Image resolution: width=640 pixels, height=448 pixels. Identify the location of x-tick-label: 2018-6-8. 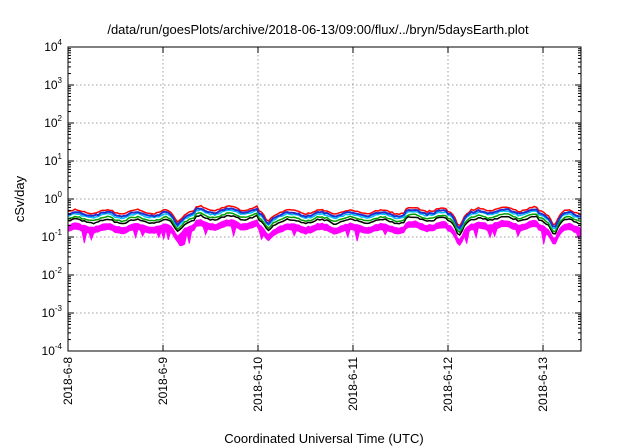
(68, 381).